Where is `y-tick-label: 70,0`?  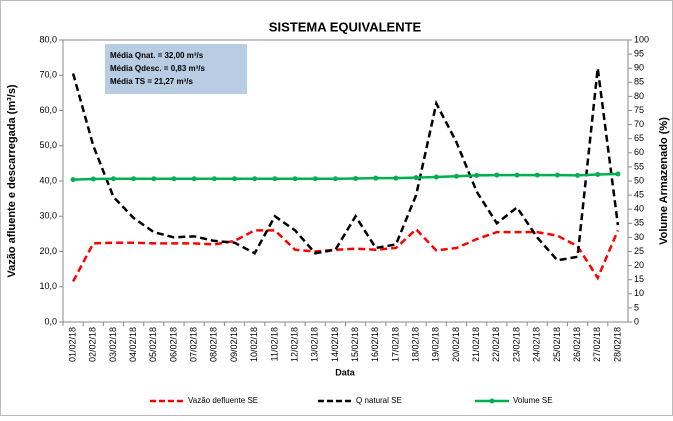 y-tick-label: 70,0 is located at coordinates (48, 75).